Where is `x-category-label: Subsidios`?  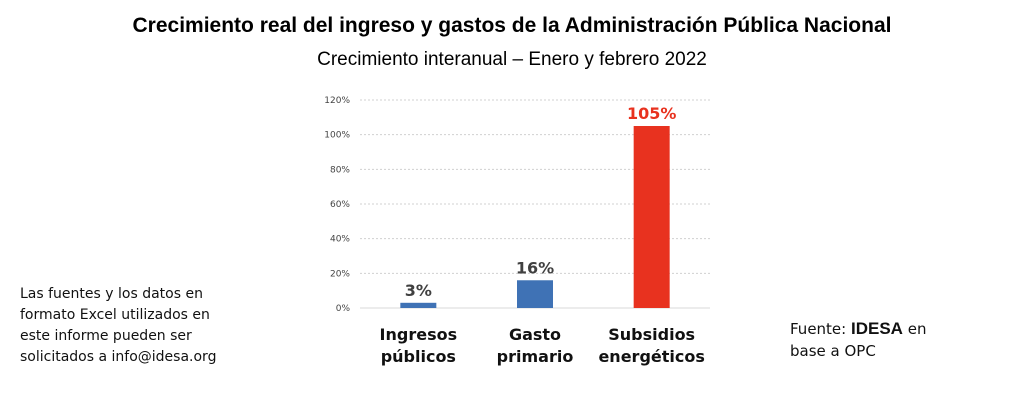
x-category-label: Subsidios is located at coordinates (651, 334).